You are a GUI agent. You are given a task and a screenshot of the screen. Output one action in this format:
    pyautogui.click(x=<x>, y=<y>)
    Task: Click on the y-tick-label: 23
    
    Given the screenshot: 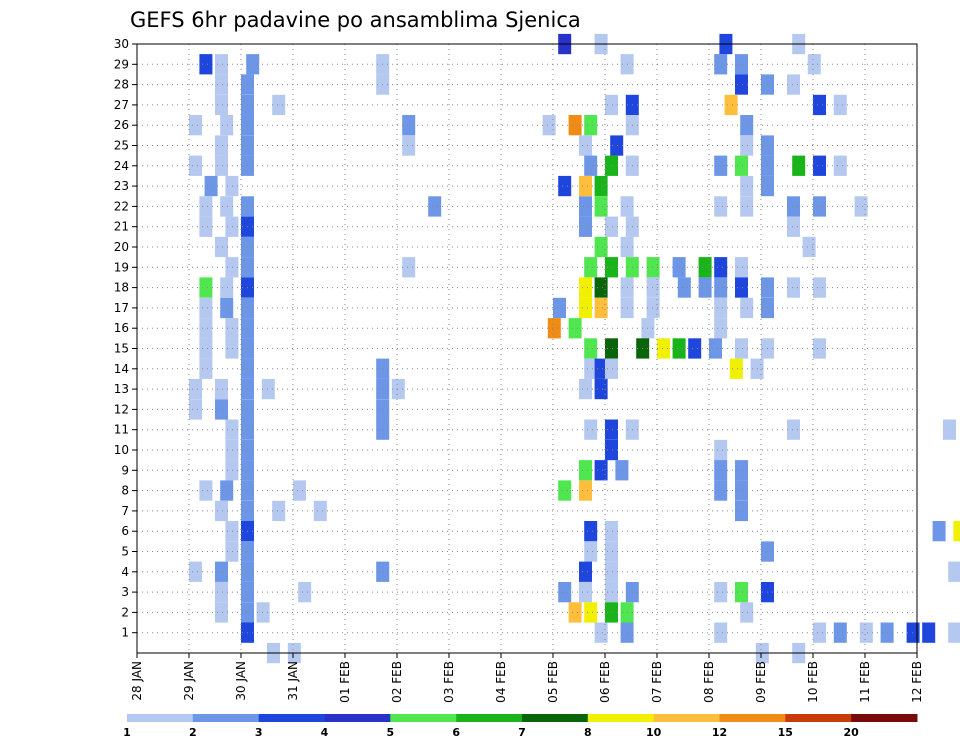 What is the action you would take?
    pyautogui.click(x=121, y=186)
    